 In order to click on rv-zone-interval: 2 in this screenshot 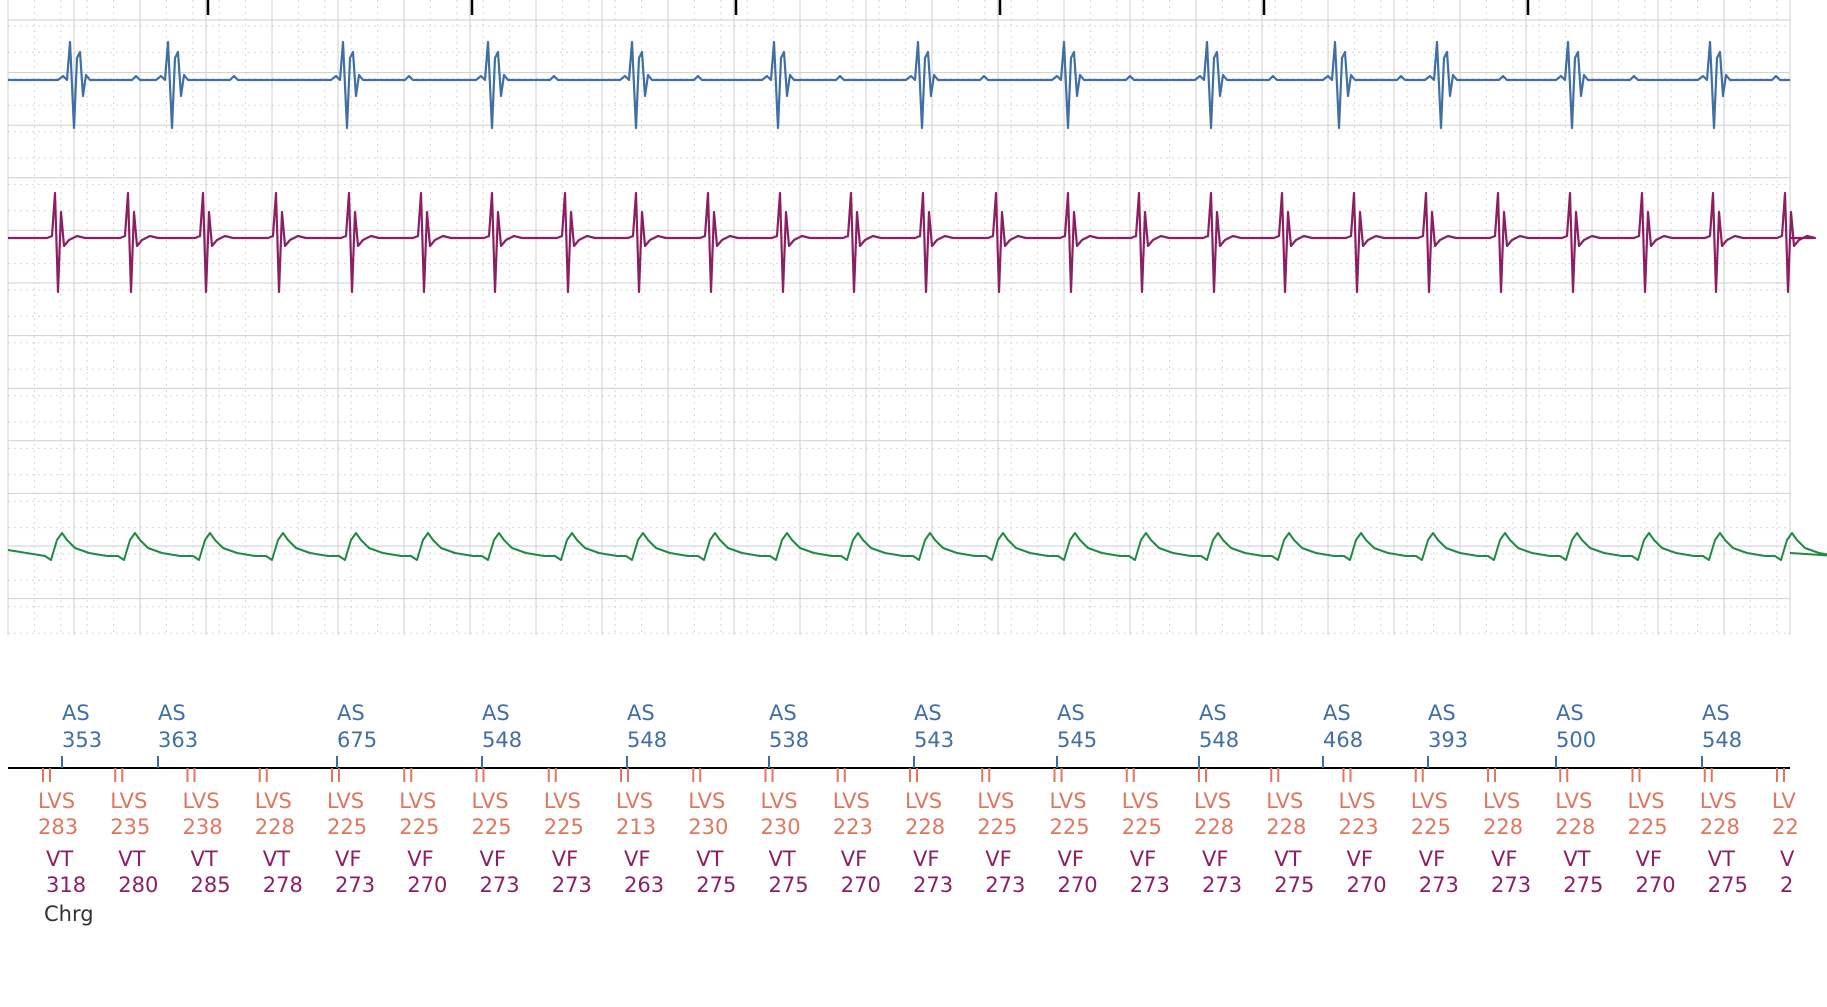, I will do `click(1786, 885)`.